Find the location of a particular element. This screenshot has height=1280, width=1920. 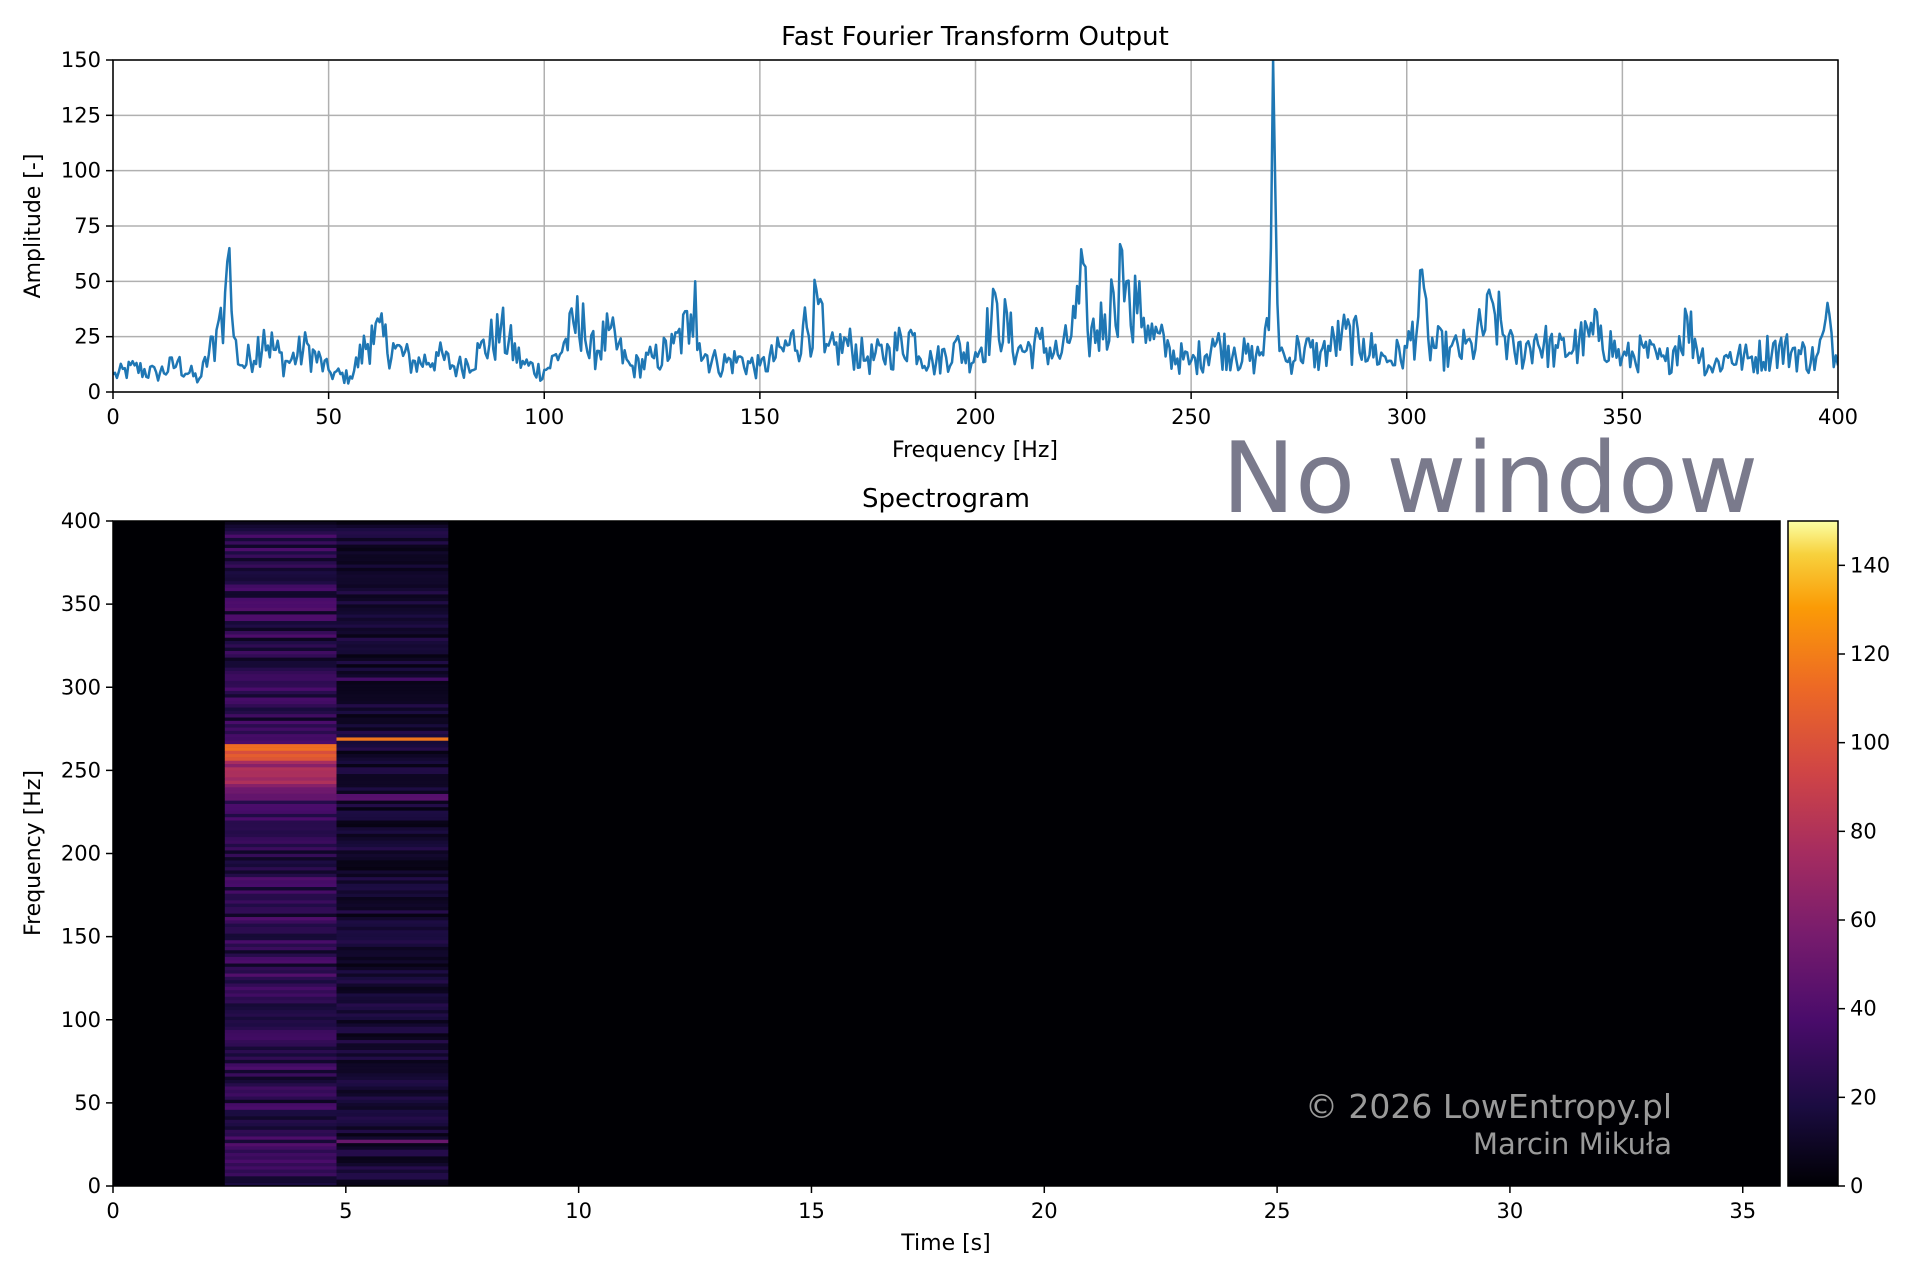

fft-x-tick-label: 250 is located at coordinates (1191, 417).